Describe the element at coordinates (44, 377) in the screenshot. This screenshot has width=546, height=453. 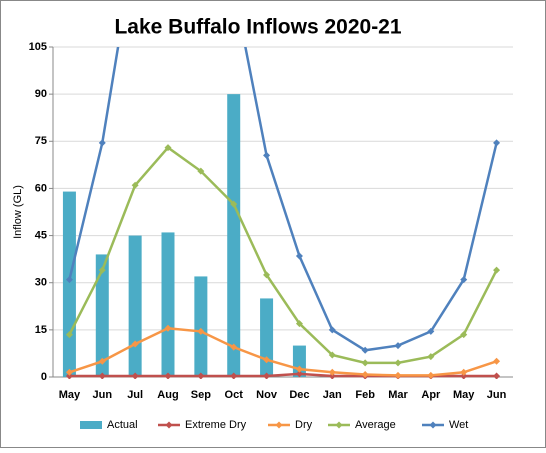
I see `y-tick-label: 0` at that location.